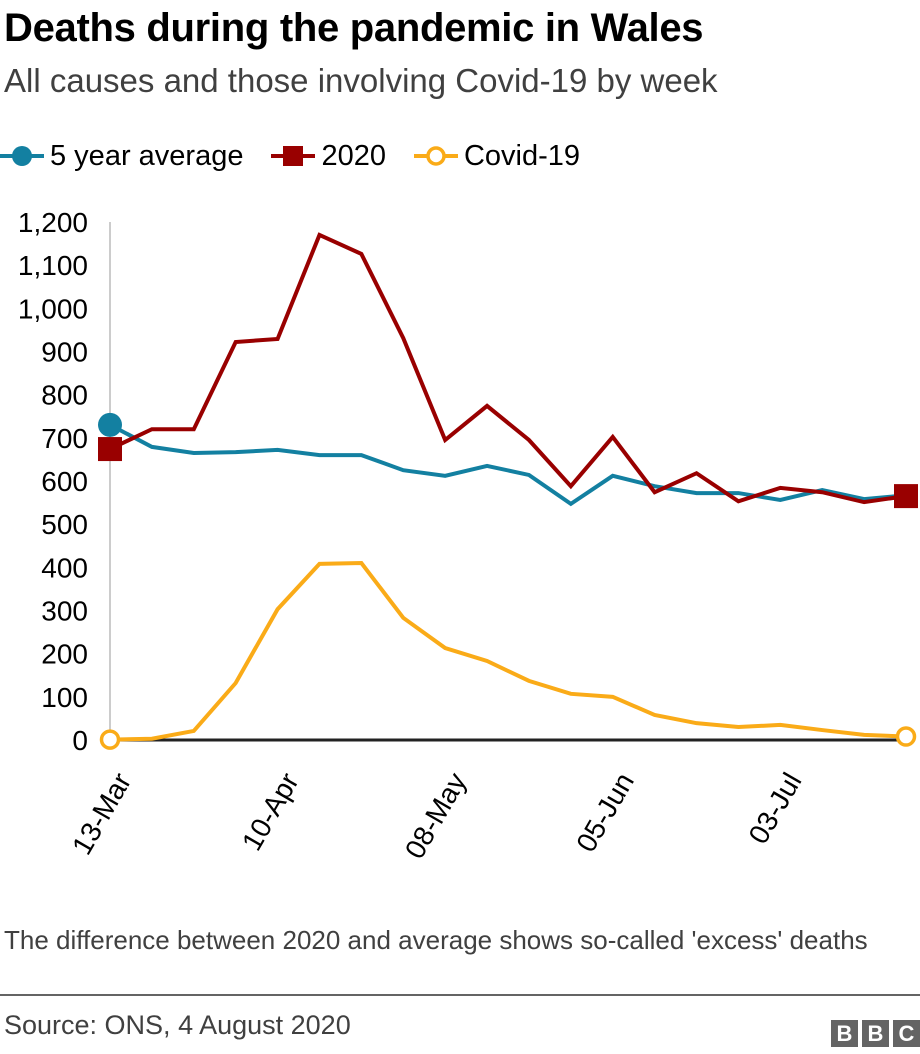 The image size is (920, 1054). Describe the element at coordinates (110, 424) in the screenshot. I see `data-point-5-year-average` at that location.